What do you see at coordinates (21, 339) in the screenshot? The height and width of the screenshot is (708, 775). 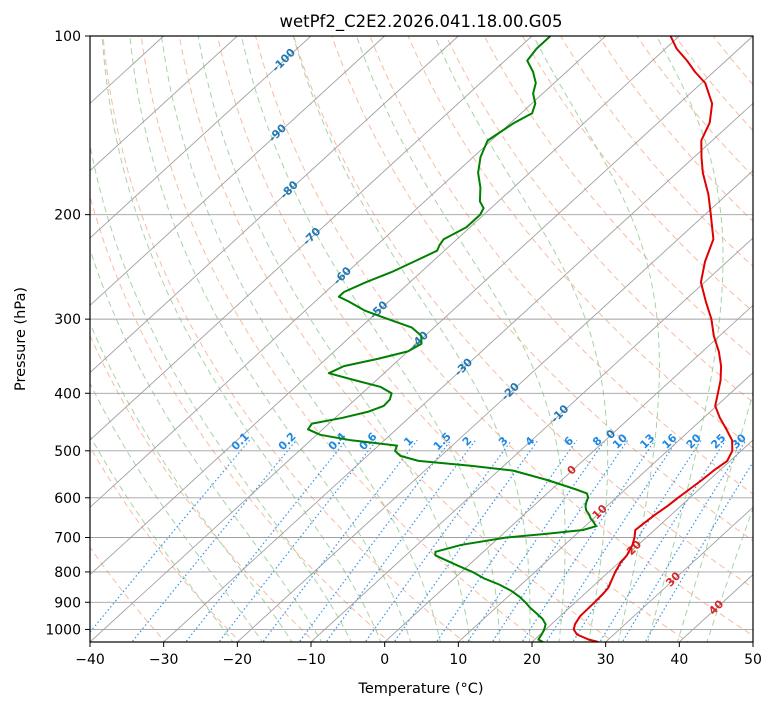 I see `y-axis-title: Pressure (hPa)` at bounding box center [21, 339].